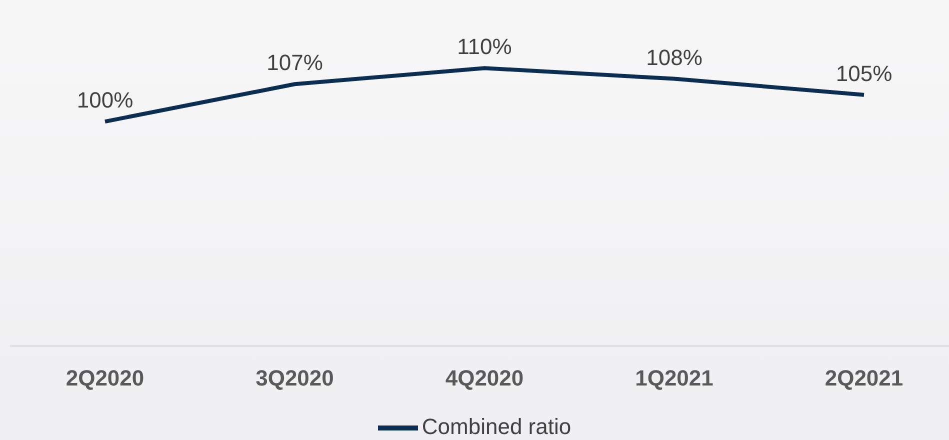 Image resolution: width=949 pixels, height=440 pixels. I want to click on data-label: 108%, so click(674, 57).